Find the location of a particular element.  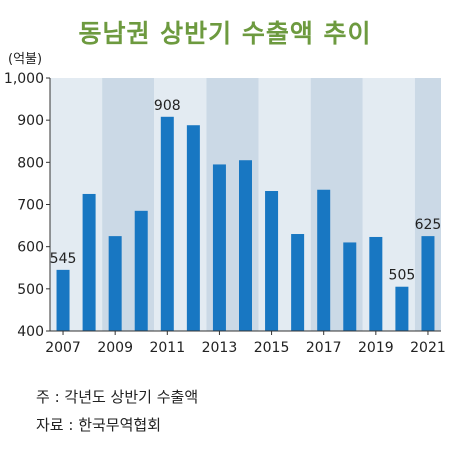

y-tick-label: 1,000 is located at coordinates (24, 79).